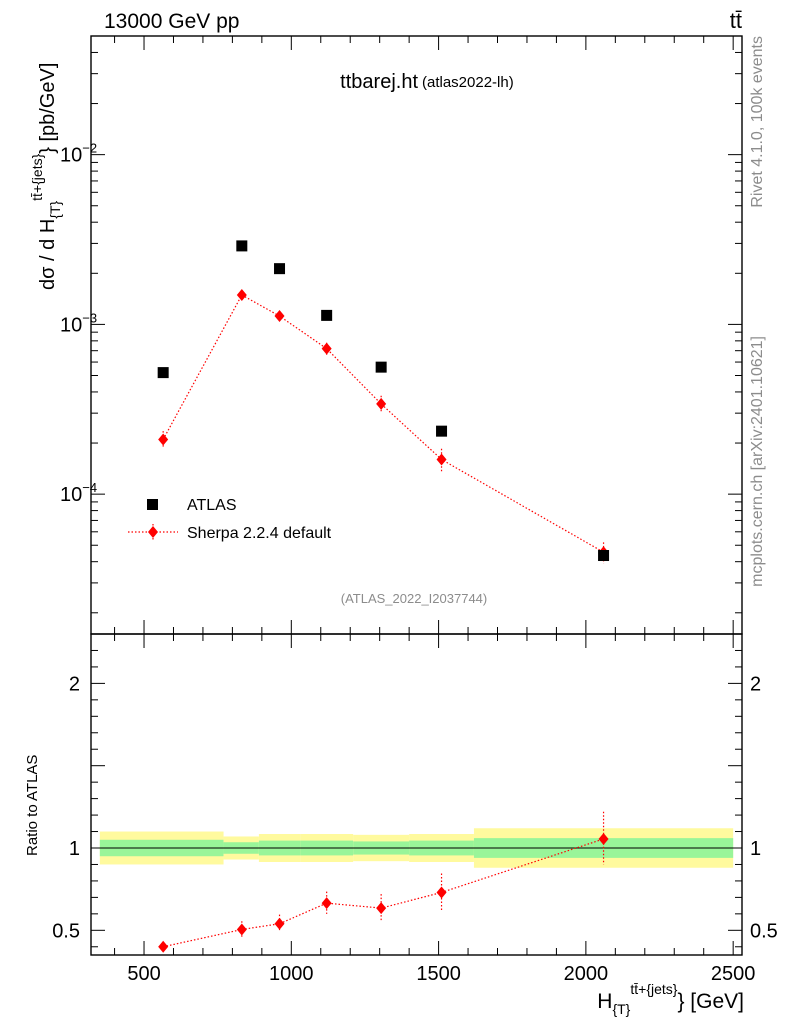 The width and height of the screenshot is (786, 1024). Describe the element at coordinates (66, 931) in the screenshot. I see `ratio-ytick-label: 0.5` at that location.